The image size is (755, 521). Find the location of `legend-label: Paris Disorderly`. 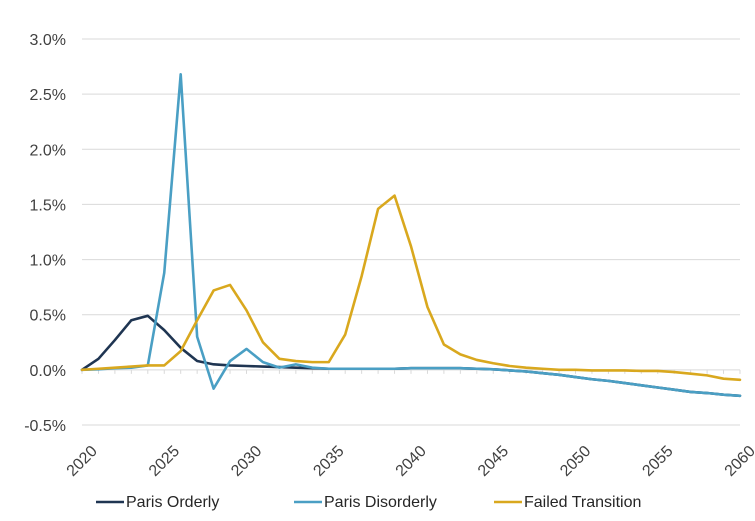

legend-label: Paris Disorderly is located at coordinates (380, 502).